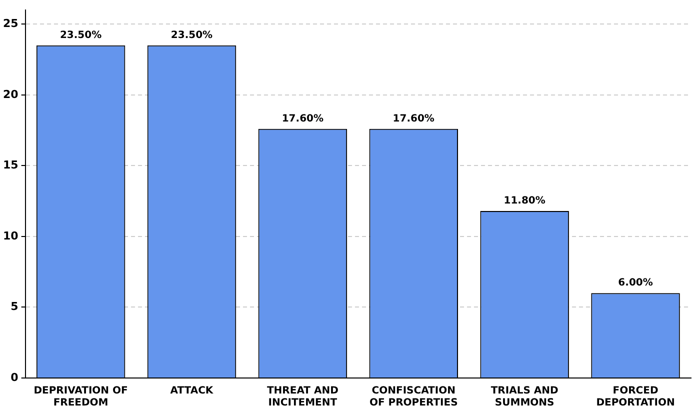 This screenshot has height=412, width=693. What do you see at coordinates (14, 307) in the screenshot?
I see `y-tick-label: 5` at bounding box center [14, 307].